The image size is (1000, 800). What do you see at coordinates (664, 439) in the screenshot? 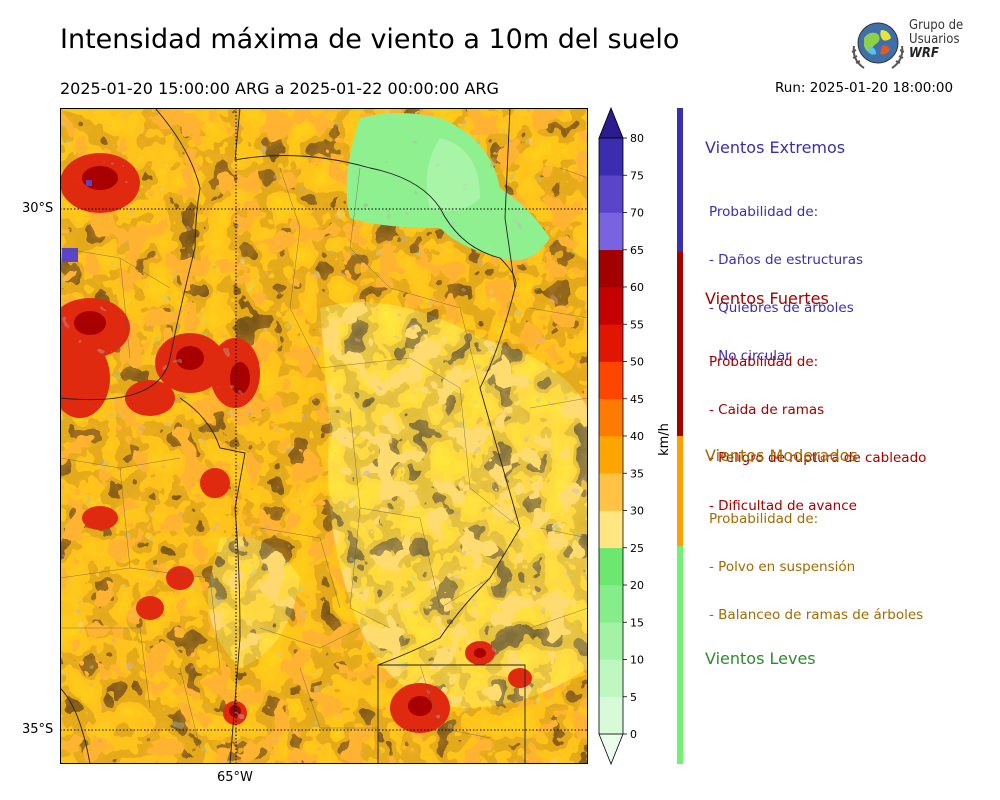
I see `colorbar-unit: km/h` at bounding box center [664, 439].